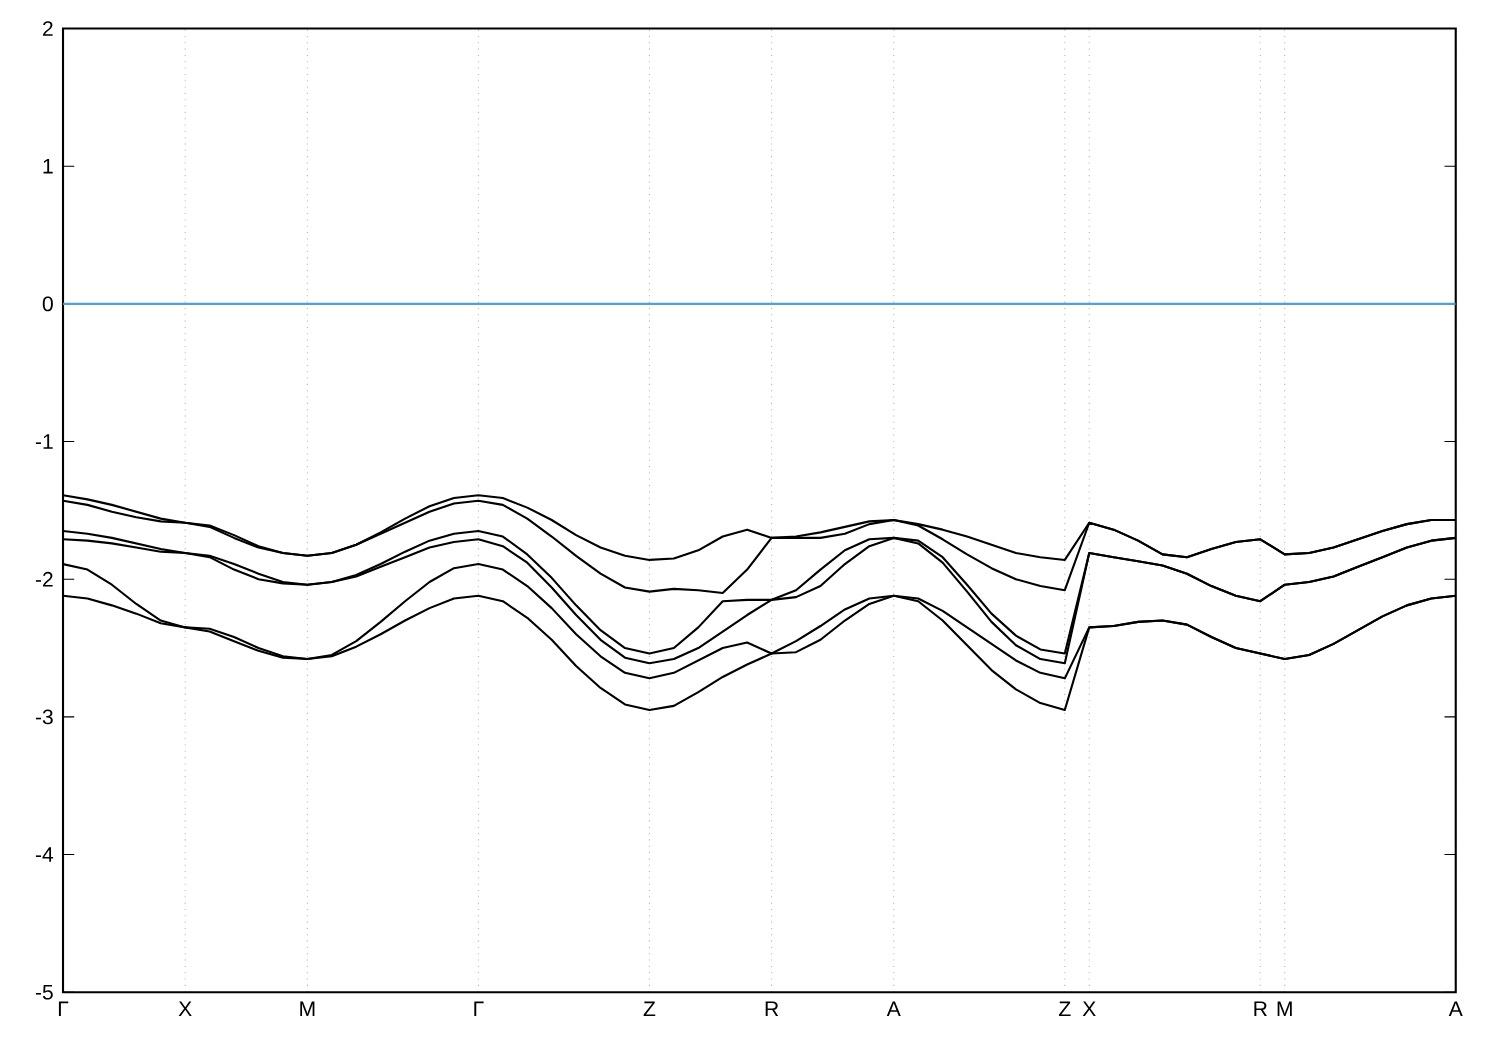 This screenshot has width=1500, height=1050. What do you see at coordinates (44, 579) in the screenshot?
I see `y-tick-label: -2` at bounding box center [44, 579].